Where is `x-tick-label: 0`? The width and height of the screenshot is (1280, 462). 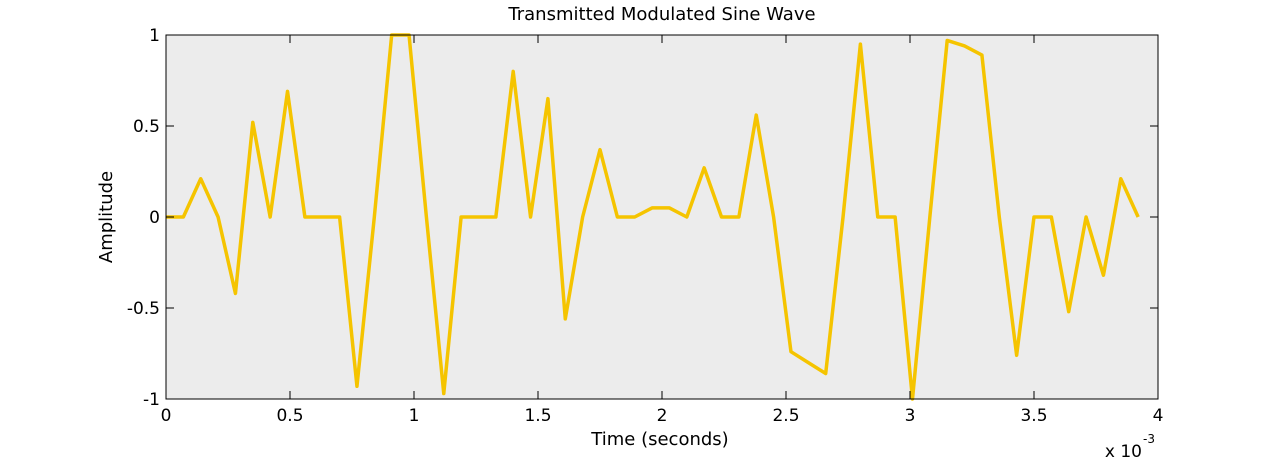
x-tick-label: 0 is located at coordinates (166, 416).